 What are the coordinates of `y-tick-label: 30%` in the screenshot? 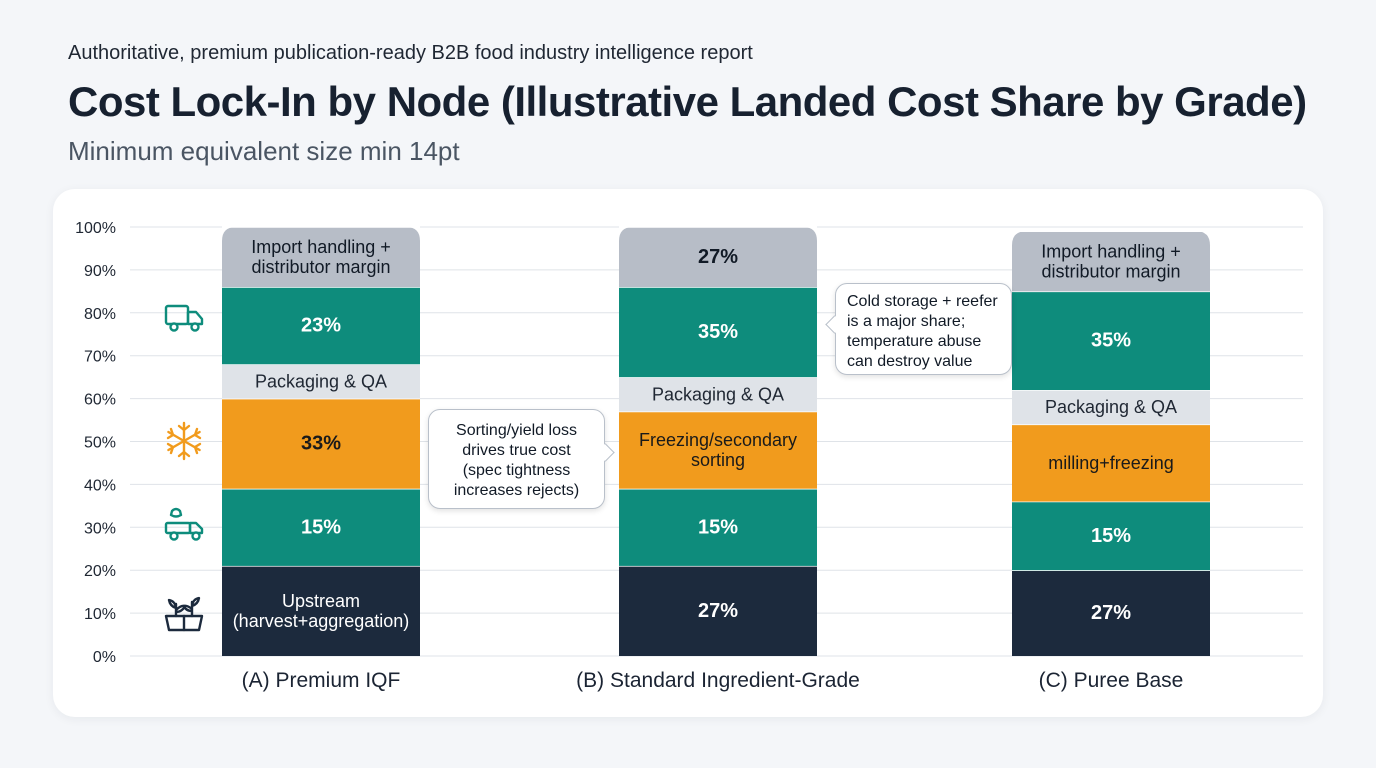 It's located at (100, 528).